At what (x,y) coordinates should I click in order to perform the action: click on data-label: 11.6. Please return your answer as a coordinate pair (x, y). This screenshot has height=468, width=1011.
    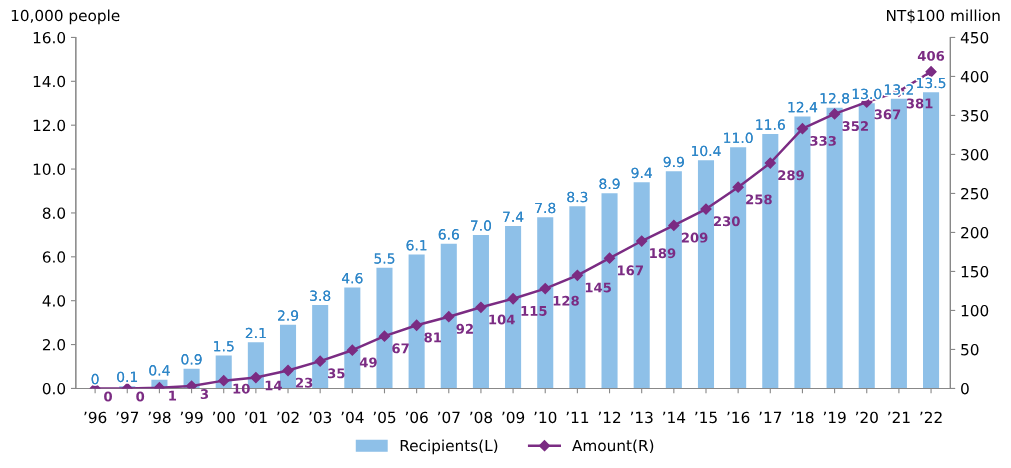
    Looking at the image, I should click on (770, 124).